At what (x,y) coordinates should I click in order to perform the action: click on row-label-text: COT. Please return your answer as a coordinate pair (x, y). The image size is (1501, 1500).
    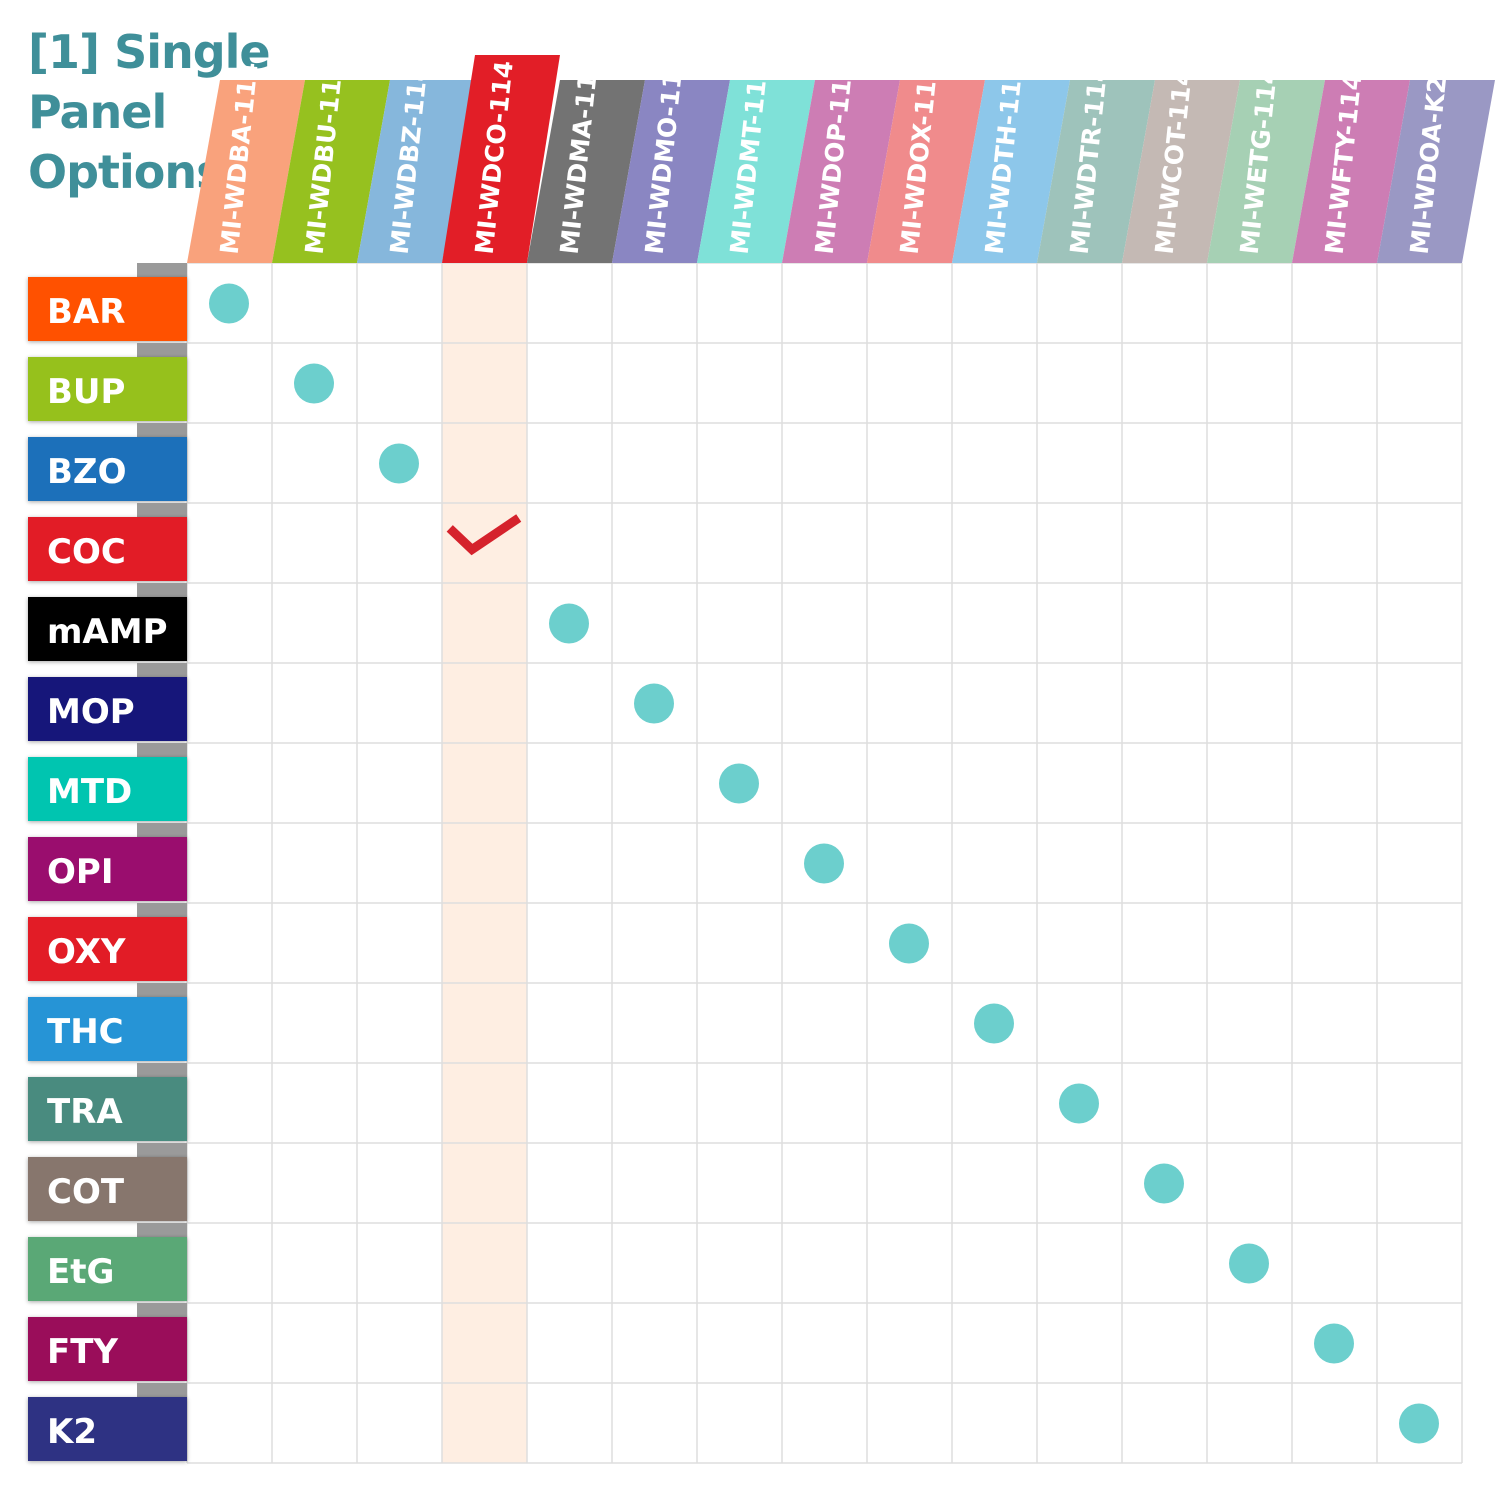
    Looking at the image, I should click on (86, 1192).